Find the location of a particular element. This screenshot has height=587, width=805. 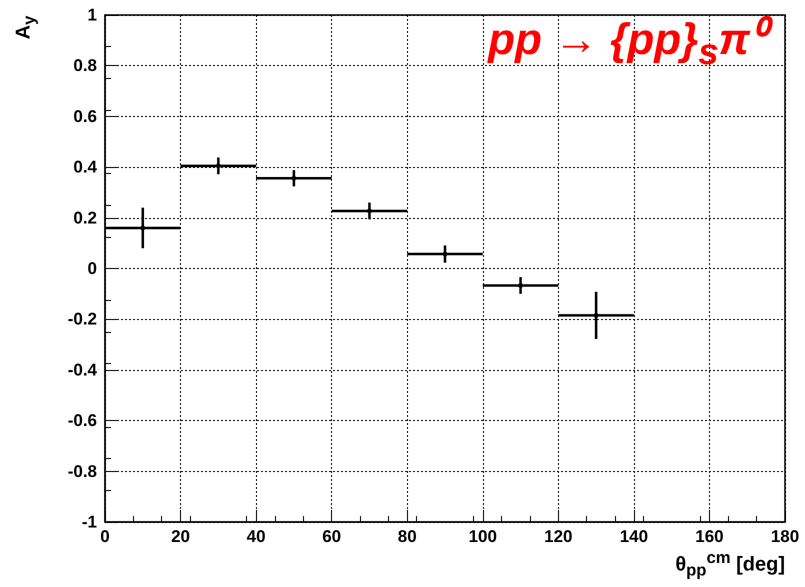

x-tick-label: 0 is located at coordinates (105, 536).